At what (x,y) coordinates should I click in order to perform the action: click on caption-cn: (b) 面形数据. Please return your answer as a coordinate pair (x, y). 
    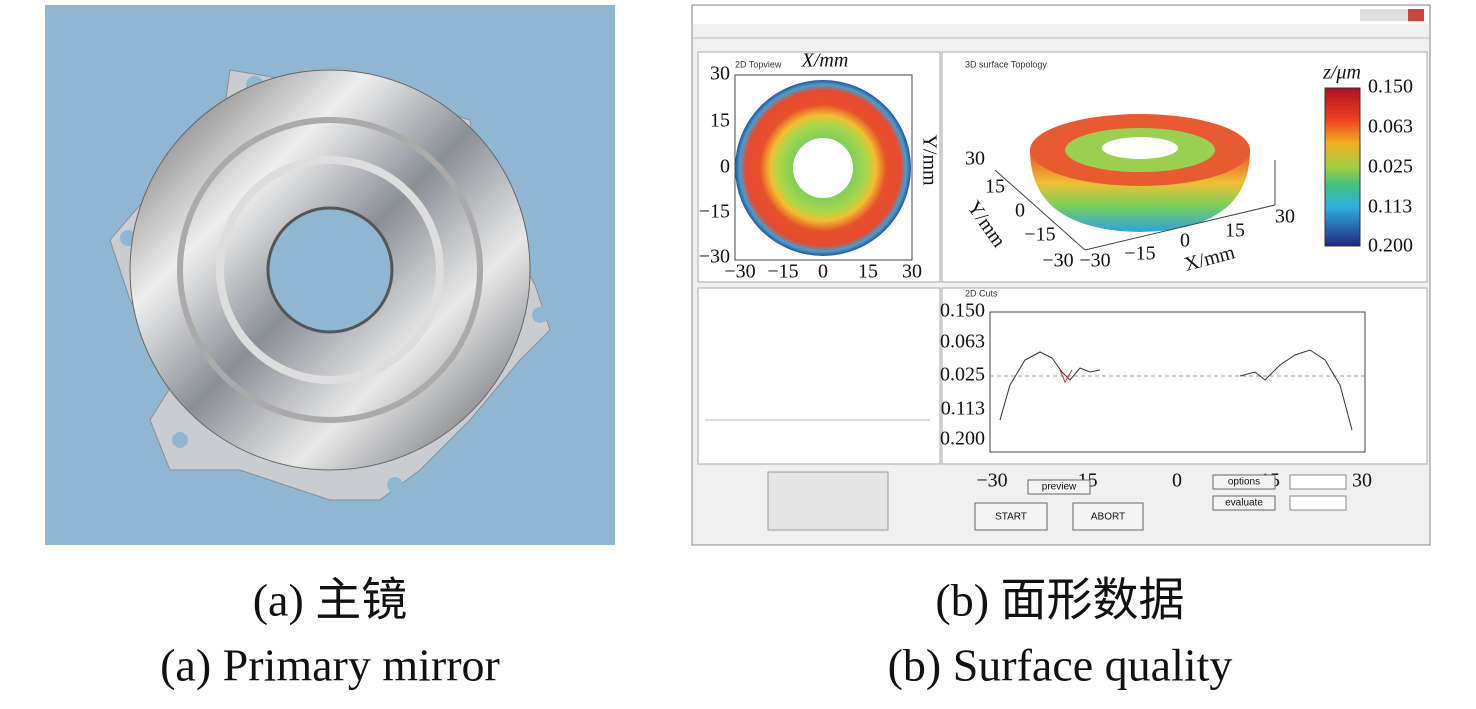
    Looking at the image, I should click on (1059, 600).